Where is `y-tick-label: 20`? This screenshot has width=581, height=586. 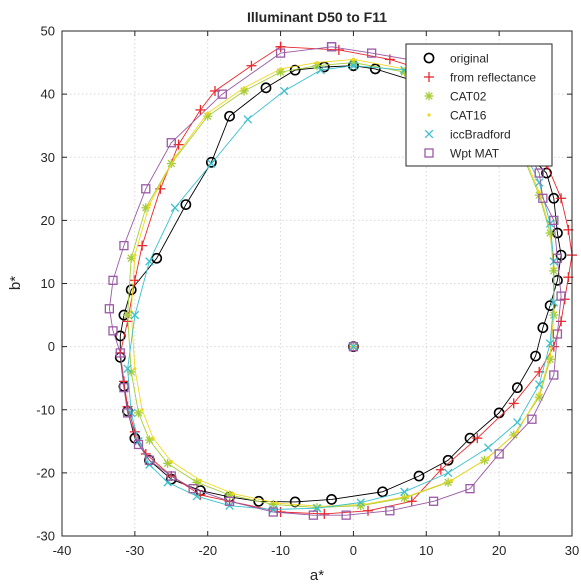 y-tick-label: 20 is located at coordinates (48, 220).